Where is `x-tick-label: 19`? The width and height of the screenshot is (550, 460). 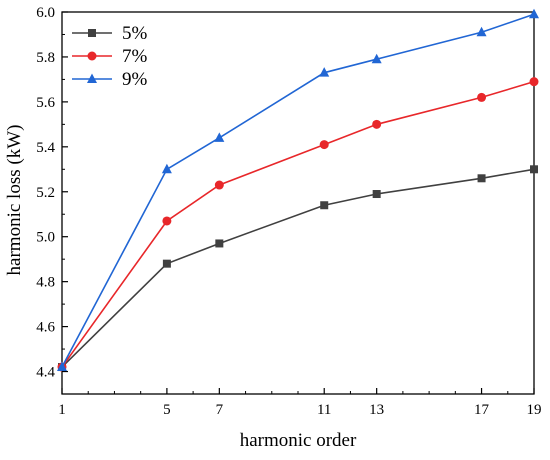 x-tick-label: 19 is located at coordinates (534, 410).